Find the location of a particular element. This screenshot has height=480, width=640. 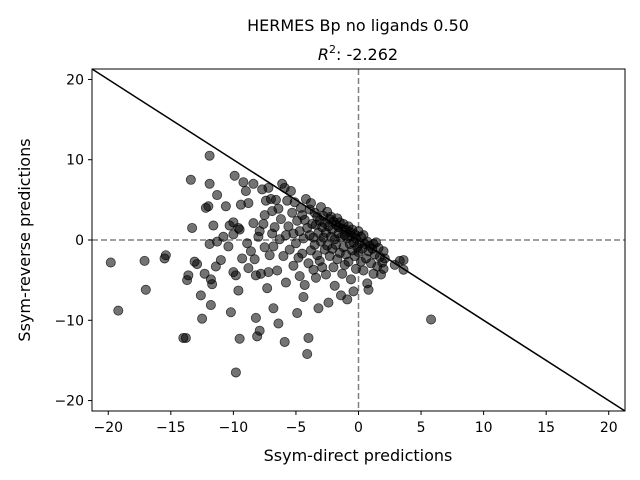

x-tick-label: −15 is located at coordinates (171, 428).